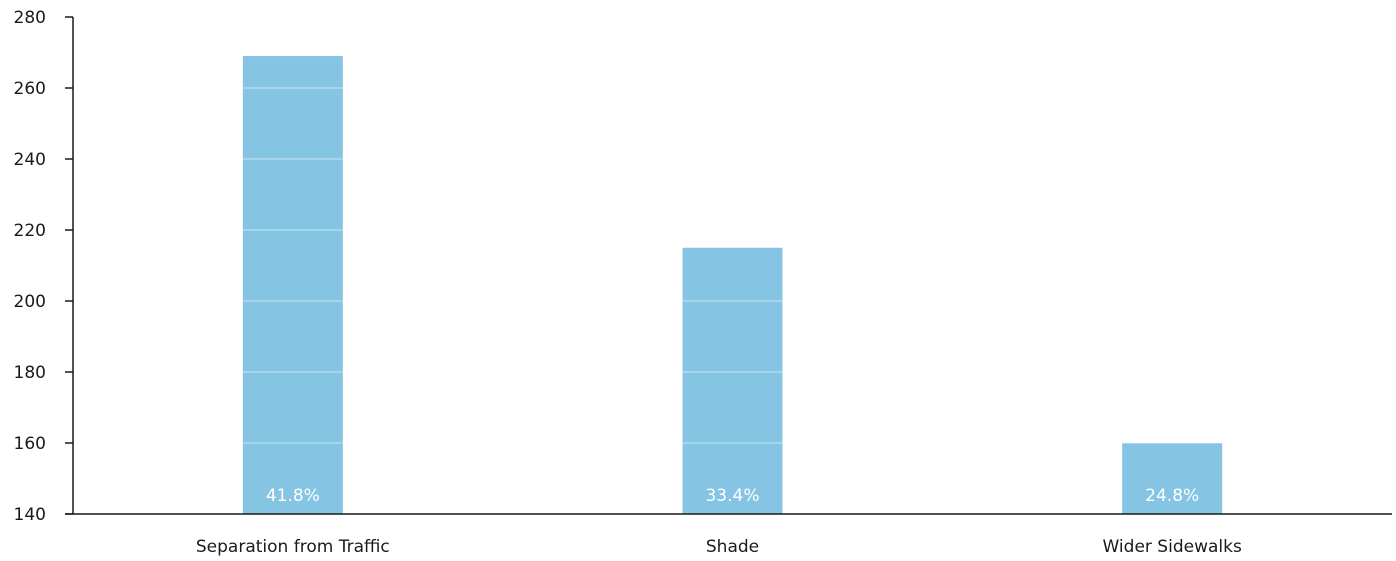 The height and width of the screenshot is (561, 1396). What do you see at coordinates (1172, 496) in the screenshot?
I see `data-label-2: 24.8%` at bounding box center [1172, 496].